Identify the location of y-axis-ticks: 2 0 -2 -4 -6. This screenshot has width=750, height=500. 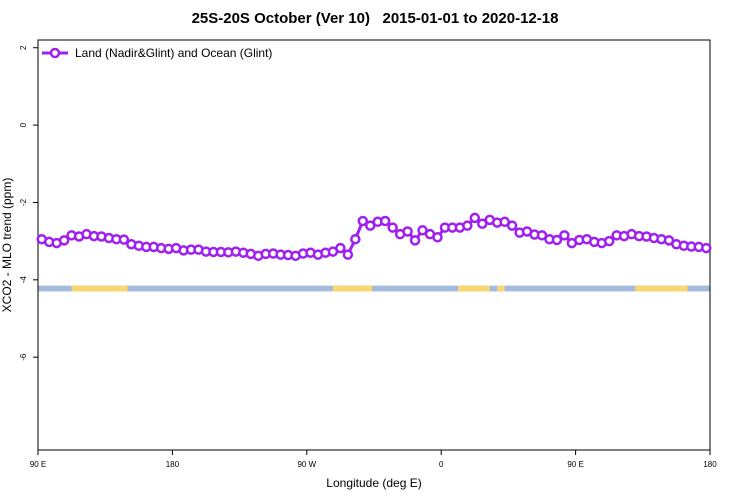
(28, 203).